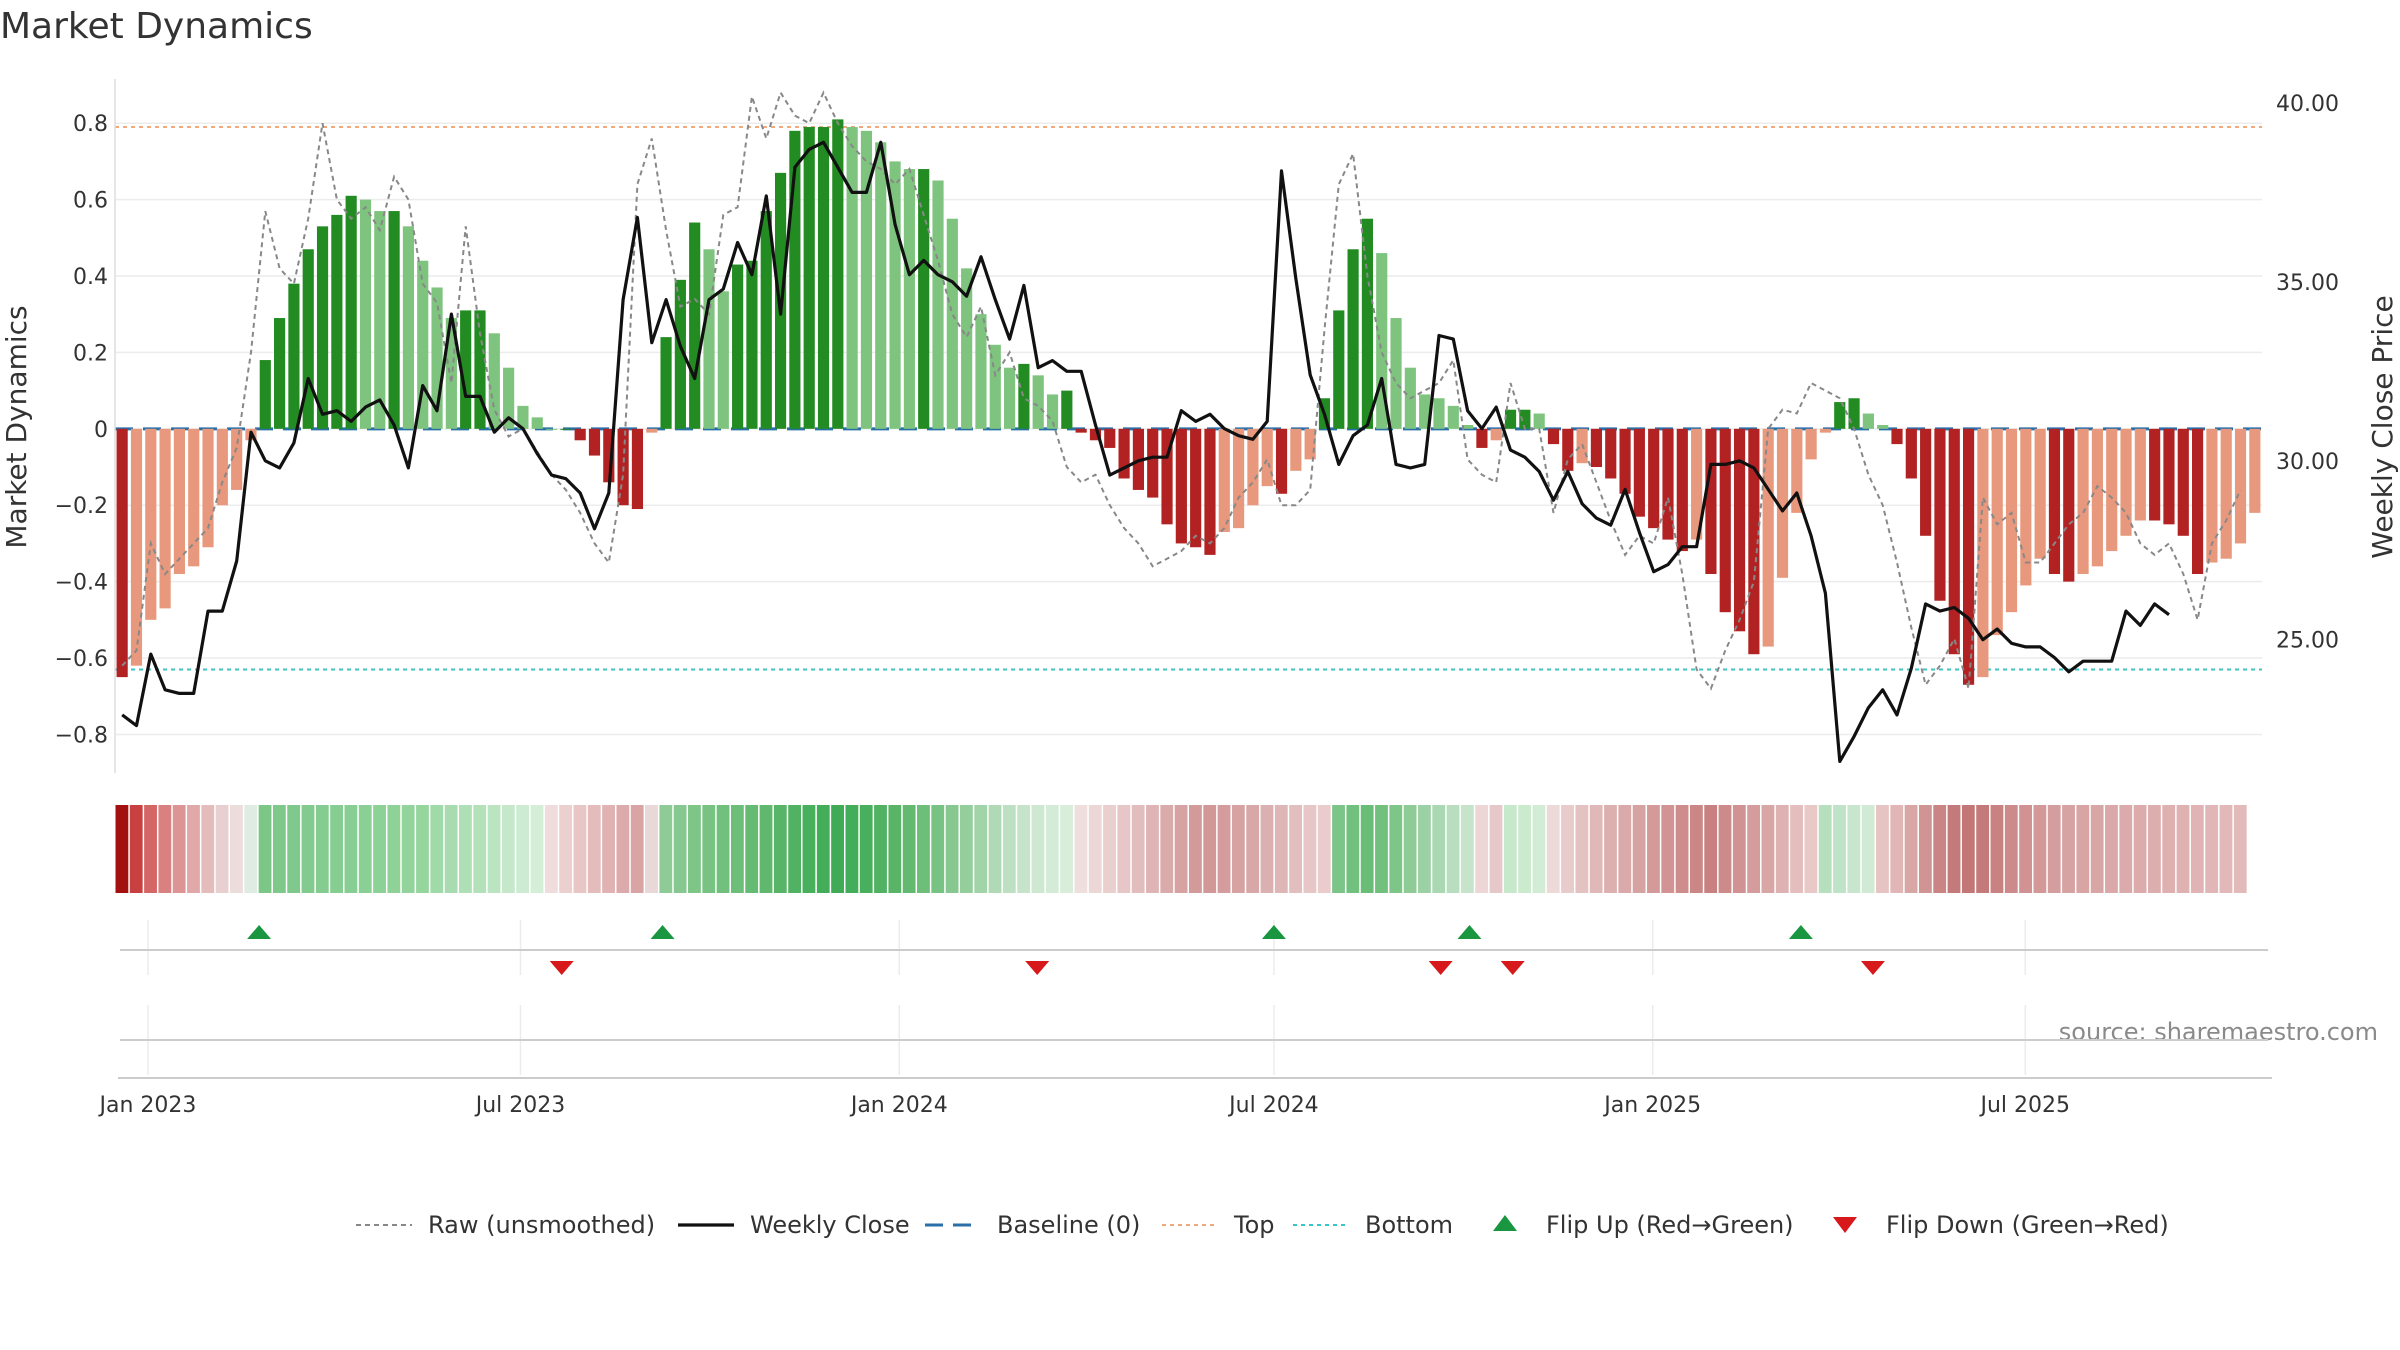 The height and width of the screenshot is (1350, 2400). I want to click on left-tick-label: −0.4, so click(81, 583).